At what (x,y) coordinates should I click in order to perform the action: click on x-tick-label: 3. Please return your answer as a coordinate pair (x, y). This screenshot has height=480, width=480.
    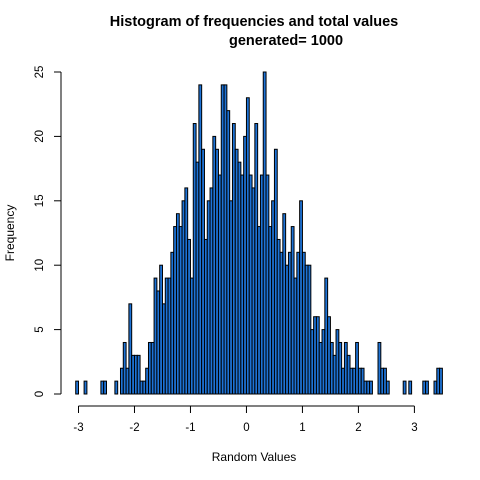
    Looking at the image, I should click on (414, 428).